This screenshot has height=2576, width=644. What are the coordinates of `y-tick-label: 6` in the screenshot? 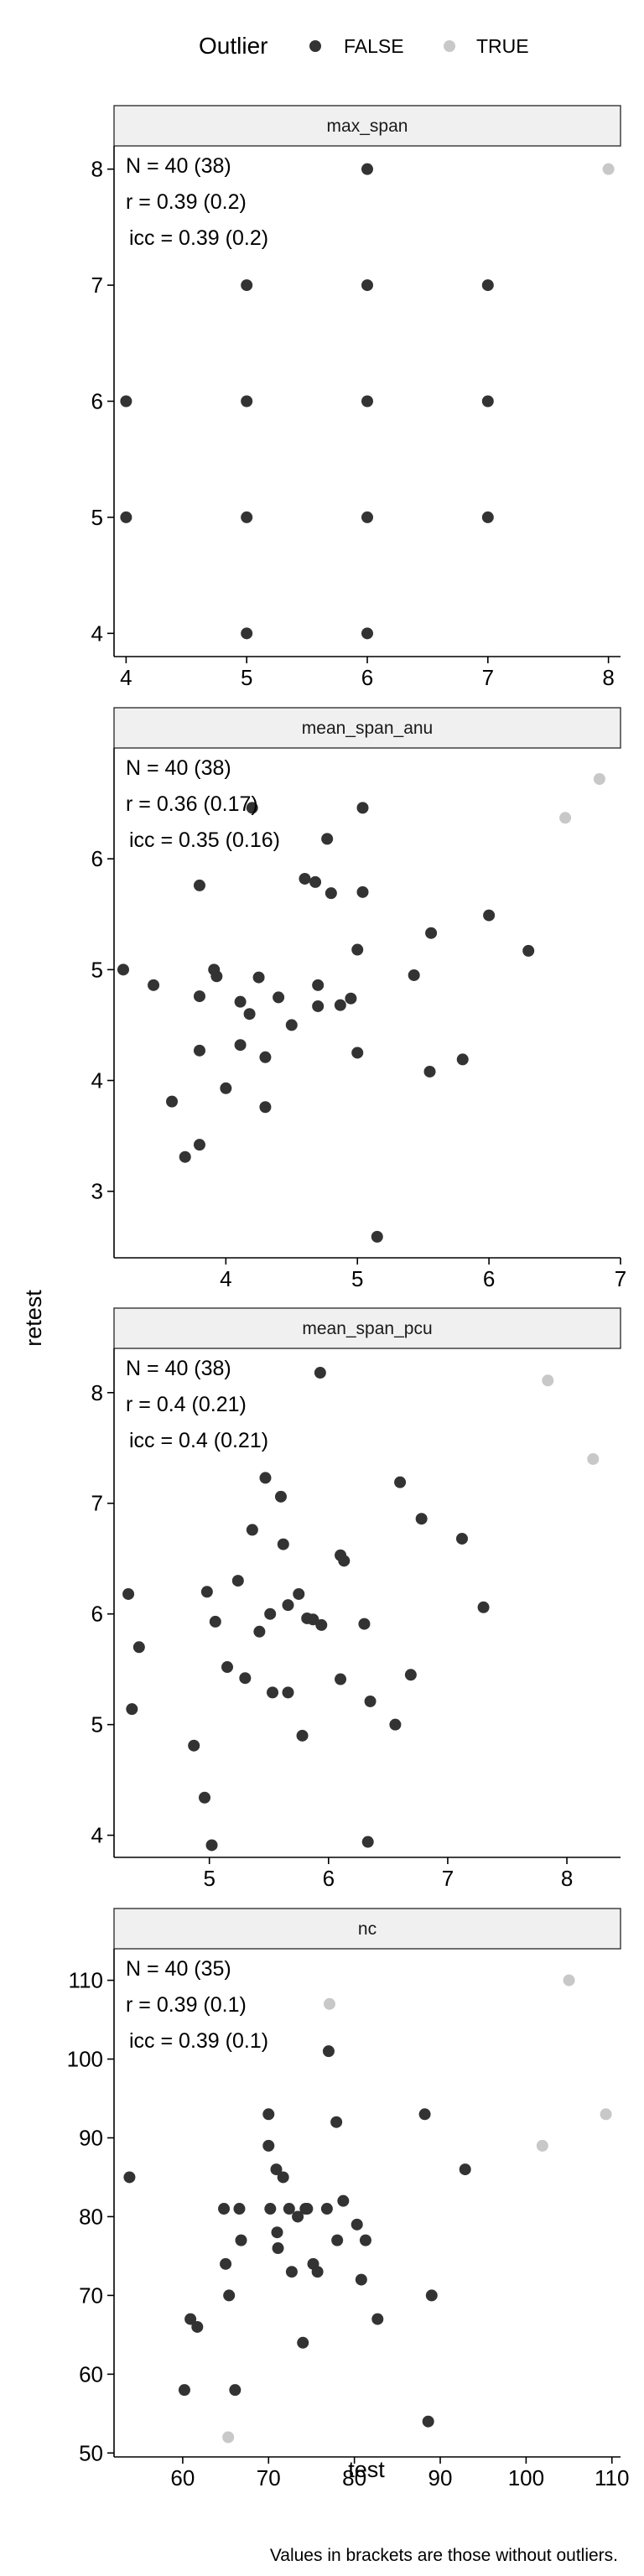 It's located at (97, 1614).